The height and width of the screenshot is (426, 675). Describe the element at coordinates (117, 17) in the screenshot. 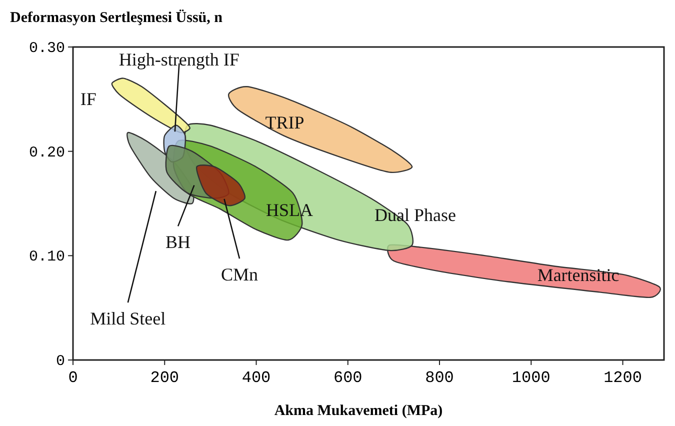

I see `y-axis-title: Deformasyon Sertleşmesi Üssü, n` at that location.